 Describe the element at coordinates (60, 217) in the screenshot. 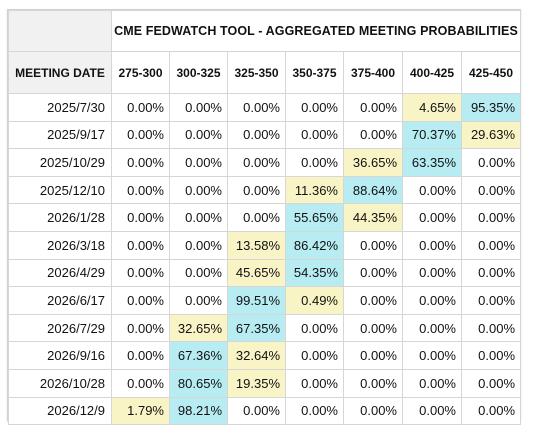

I see `meeting-date-cell: 2026/1/28` at that location.